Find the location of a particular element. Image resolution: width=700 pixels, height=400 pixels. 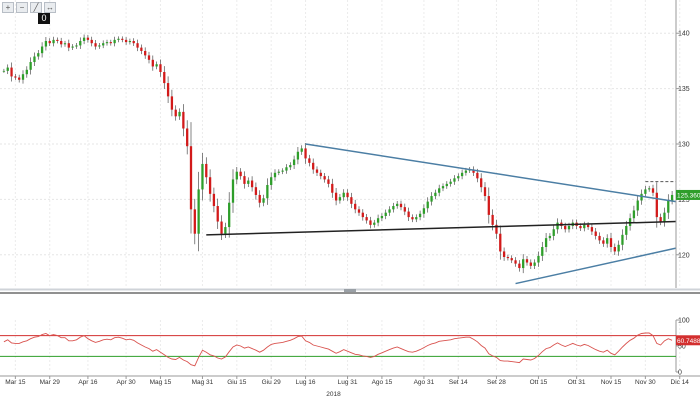

date-tick-label: Dic 14 is located at coordinates (680, 382).